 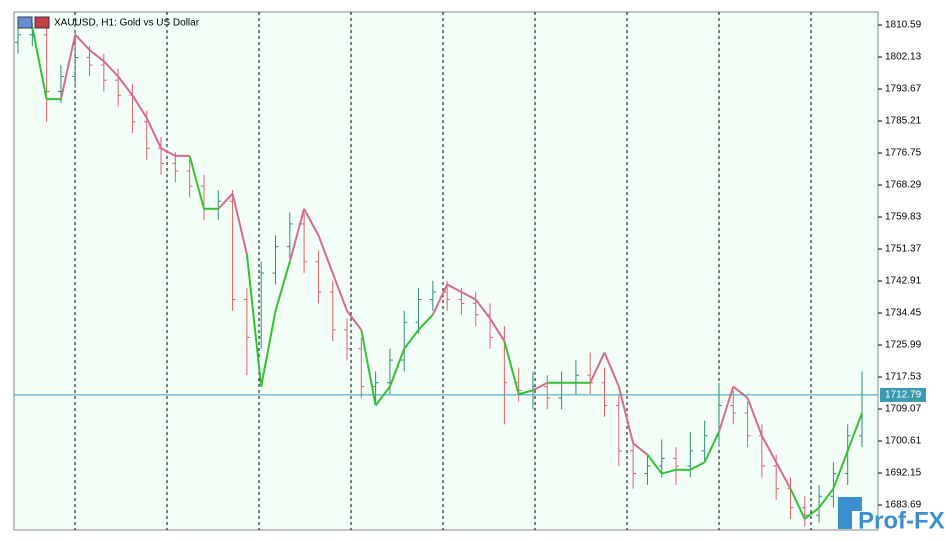 I want to click on price-label: 1712.79, so click(x=903, y=395).